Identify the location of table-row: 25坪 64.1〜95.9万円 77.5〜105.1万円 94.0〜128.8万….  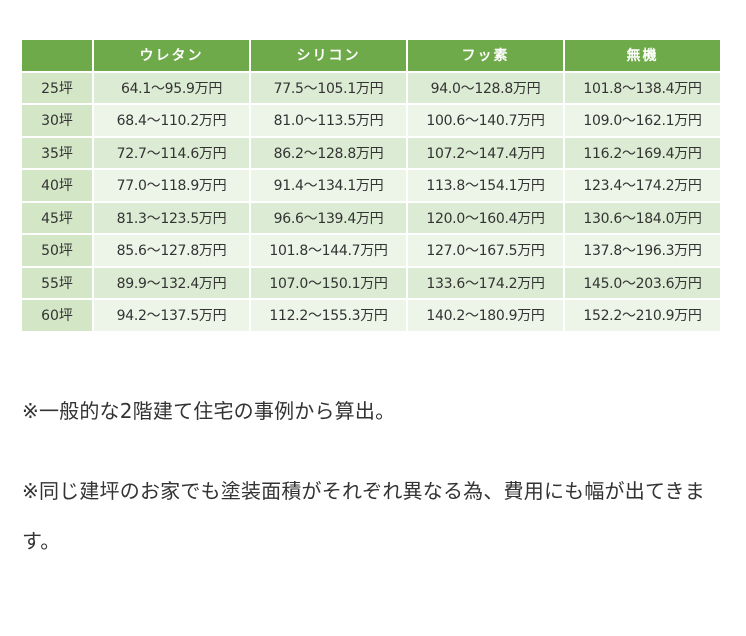
(371, 87).